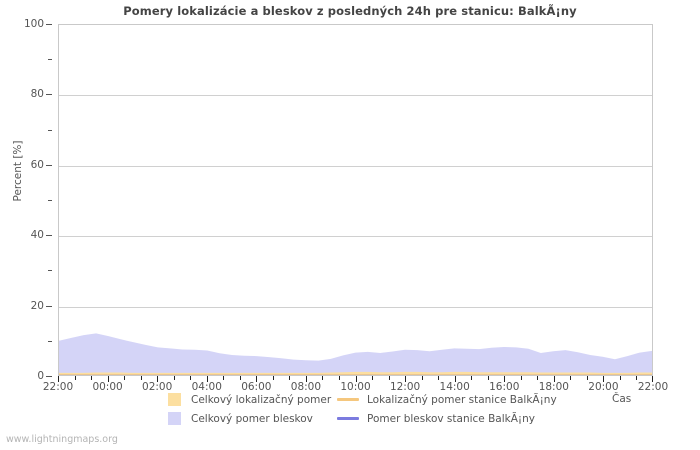 Image resolution: width=700 pixels, height=450 pixels. What do you see at coordinates (451, 418) in the screenshot?
I see `legend-item-label: Pomer bleskov stanice BalkÃ¡ny` at bounding box center [451, 418].